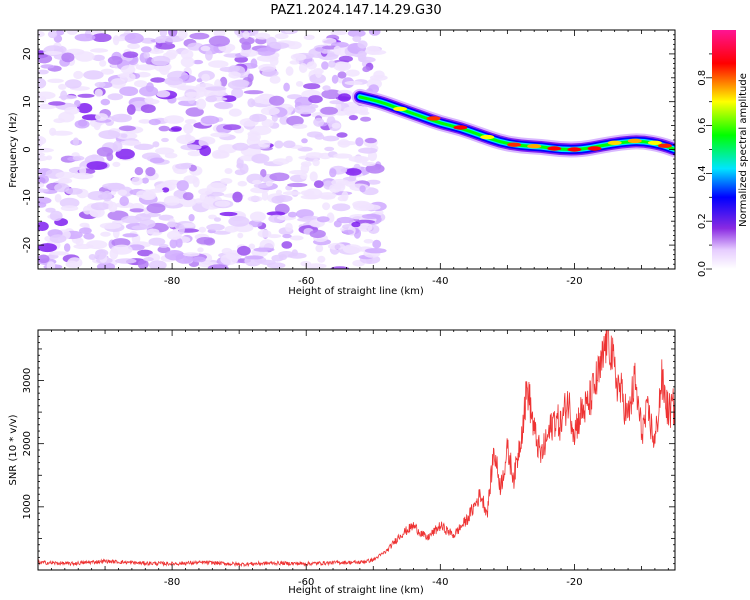  I want to click on spectrogram-y-tick-label: -10, so click(27, 197).